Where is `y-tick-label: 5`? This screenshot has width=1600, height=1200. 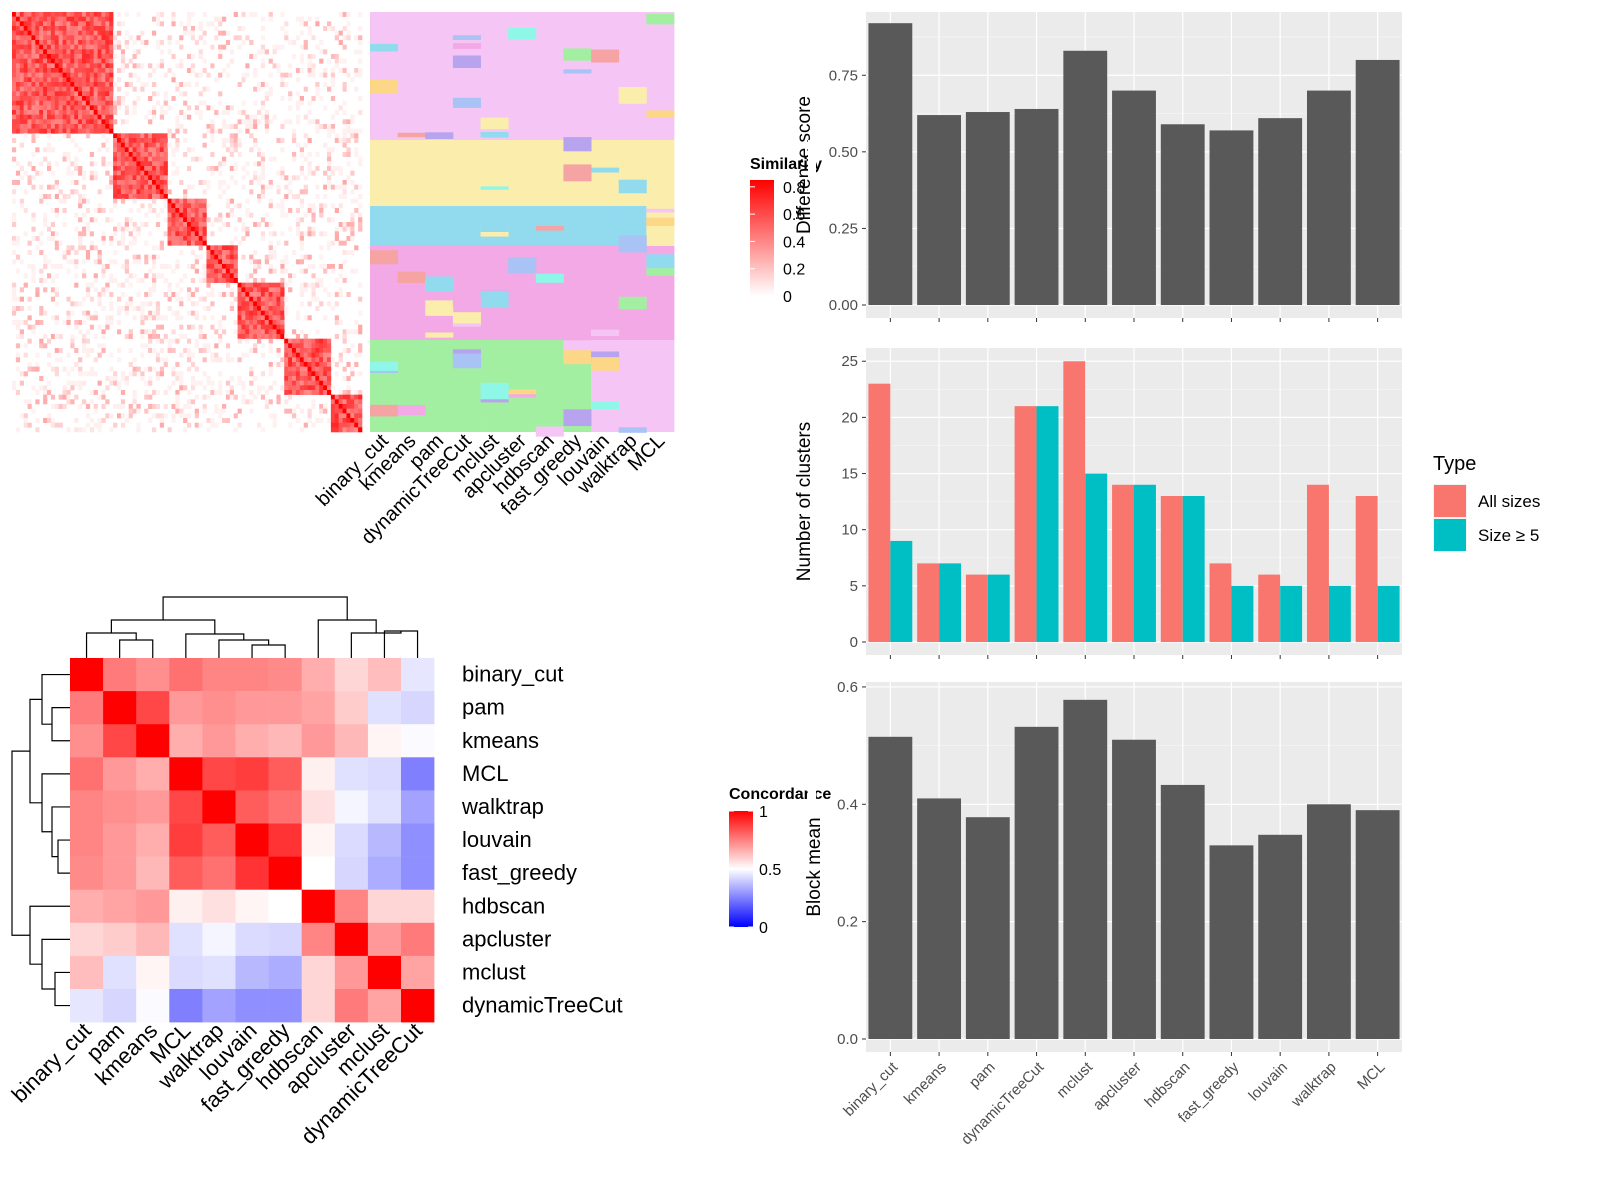 y-tick-label: 5 is located at coordinates (854, 586).